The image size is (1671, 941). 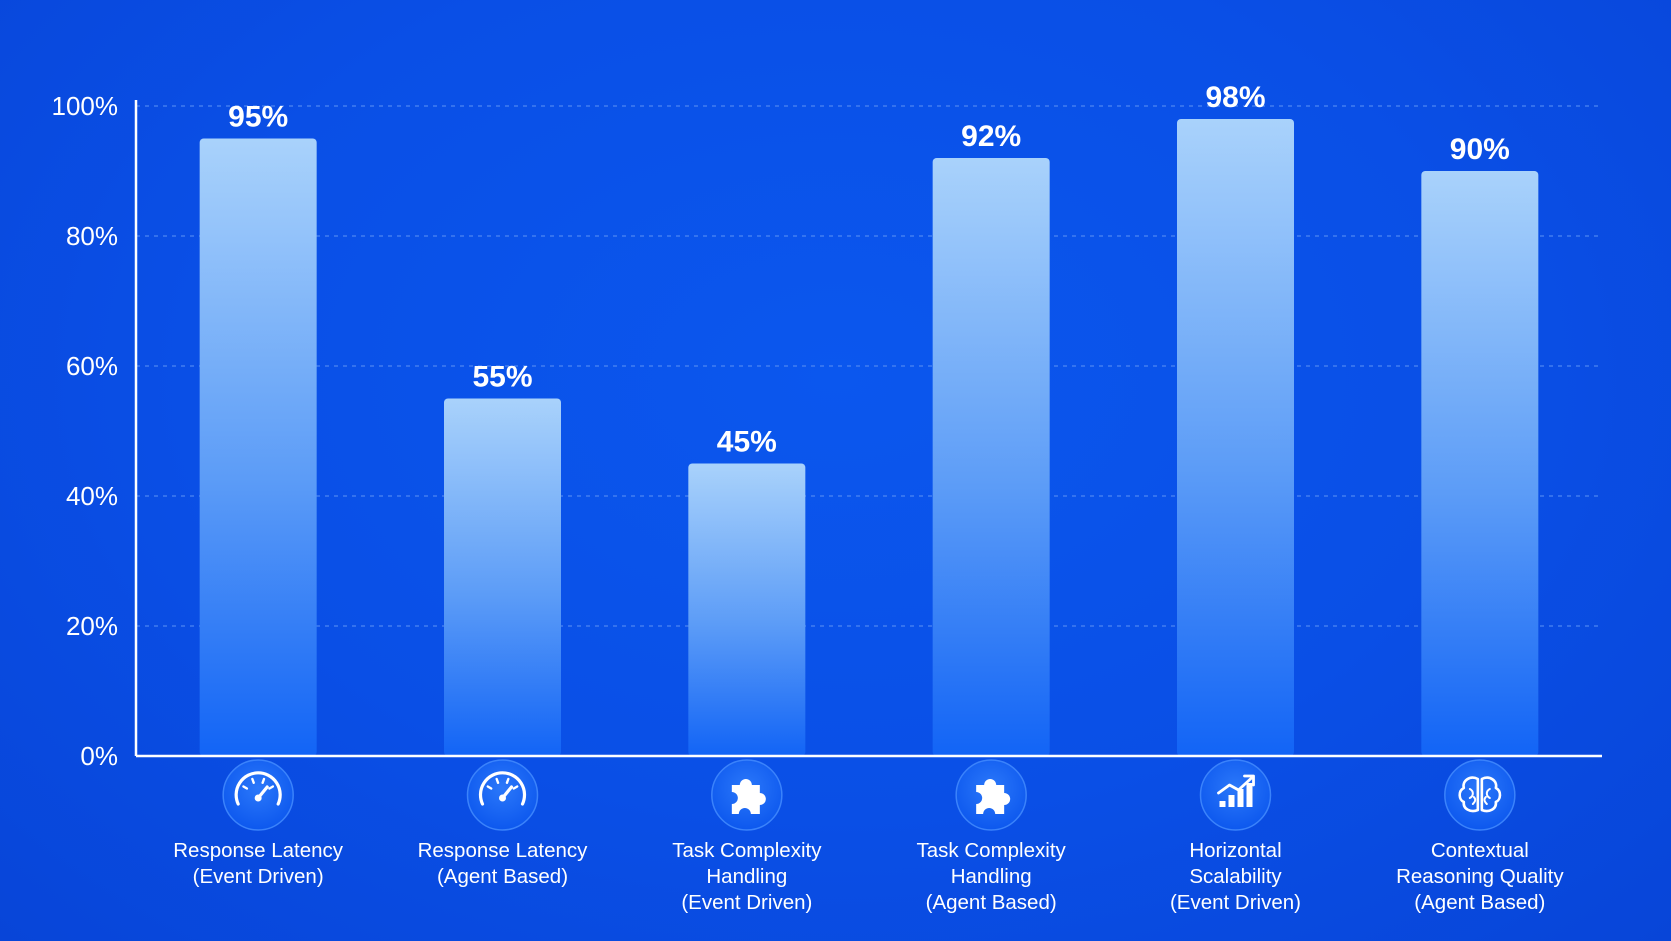 What do you see at coordinates (85, 106) in the screenshot?
I see `y-tick-label: 100%` at bounding box center [85, 106].